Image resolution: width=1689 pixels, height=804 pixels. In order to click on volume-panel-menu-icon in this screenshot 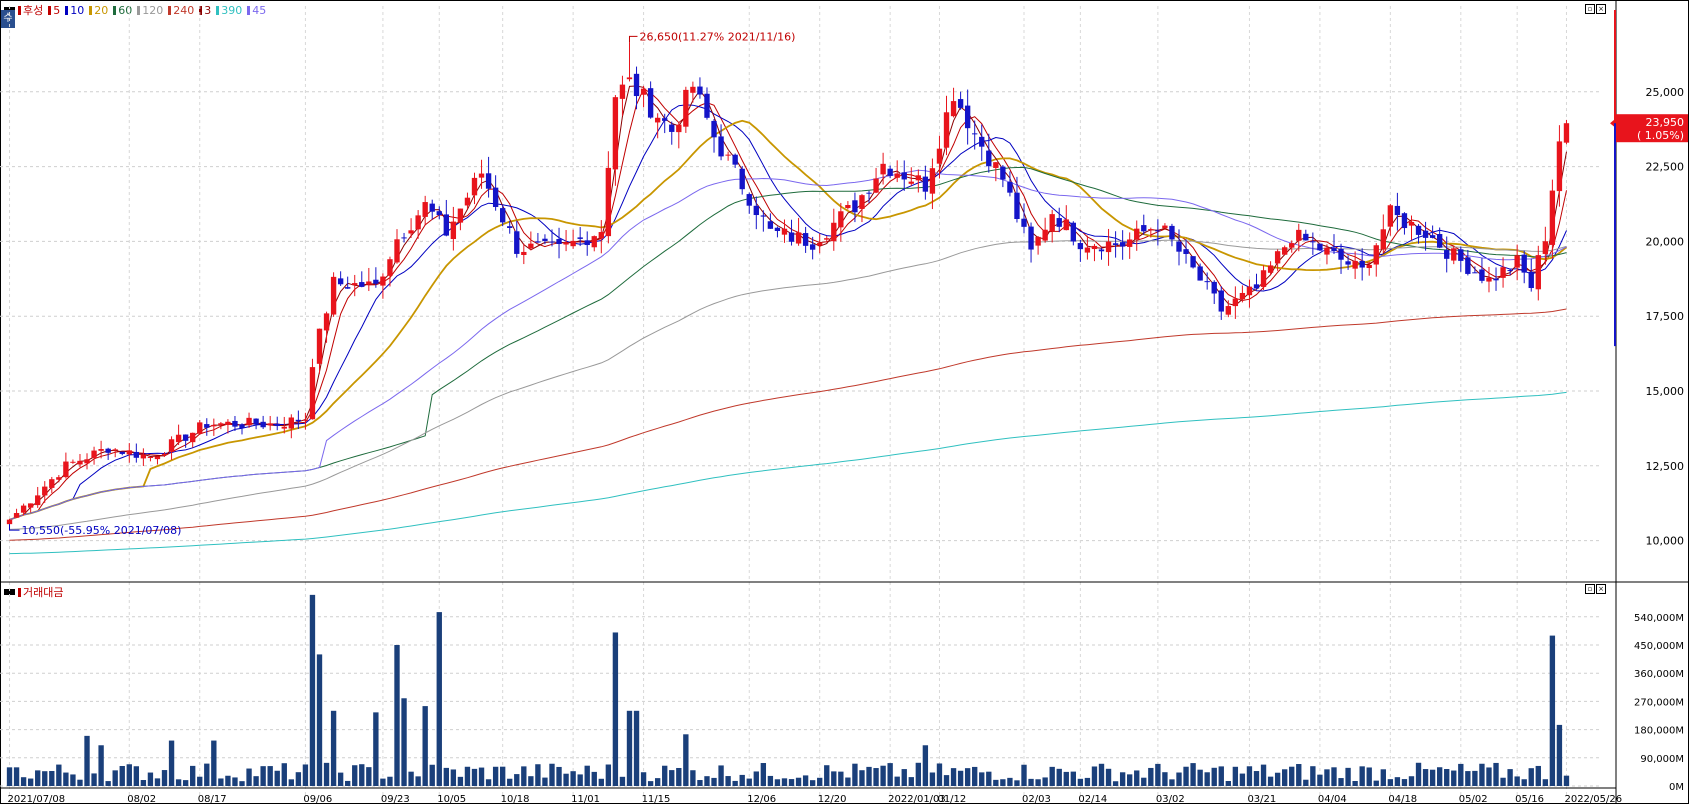, I will do `click(9, 592)`.